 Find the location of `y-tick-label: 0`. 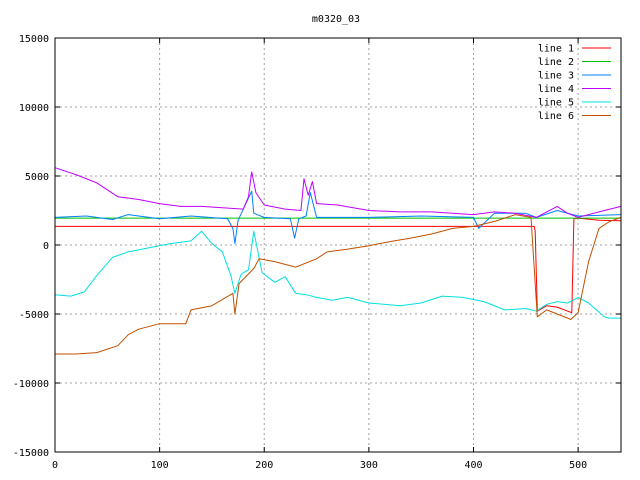

y-tick-label: 0 is located at coordinates (46, 246).